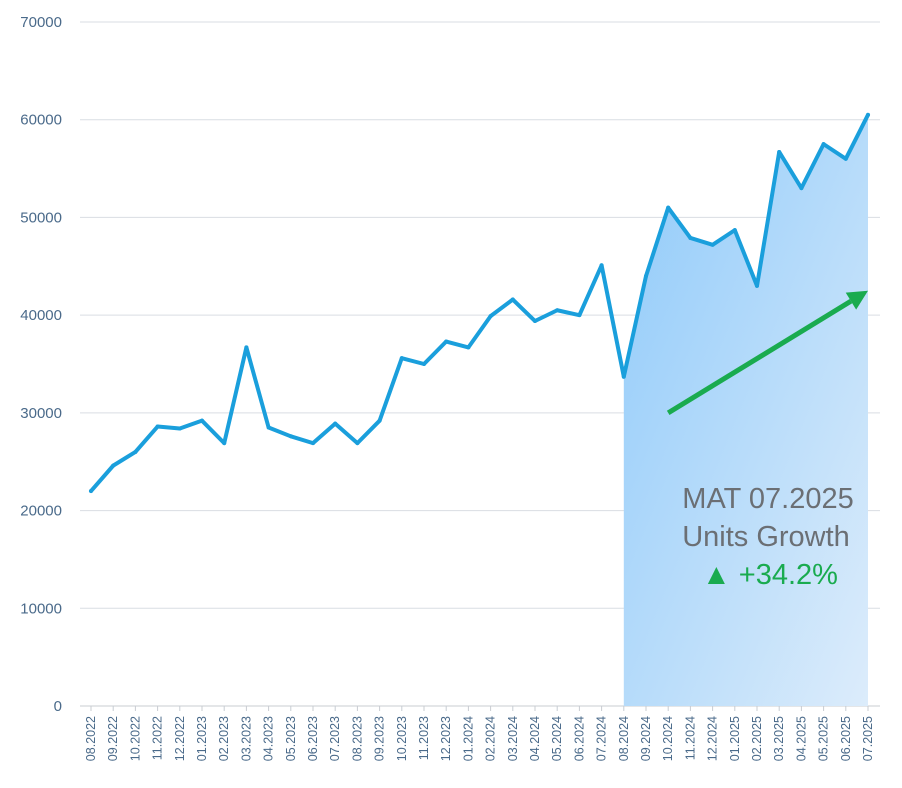  Describe the element at coordinates (158, 738) in the screenshot. I see `x-tick-label: 11.2022` at that location.